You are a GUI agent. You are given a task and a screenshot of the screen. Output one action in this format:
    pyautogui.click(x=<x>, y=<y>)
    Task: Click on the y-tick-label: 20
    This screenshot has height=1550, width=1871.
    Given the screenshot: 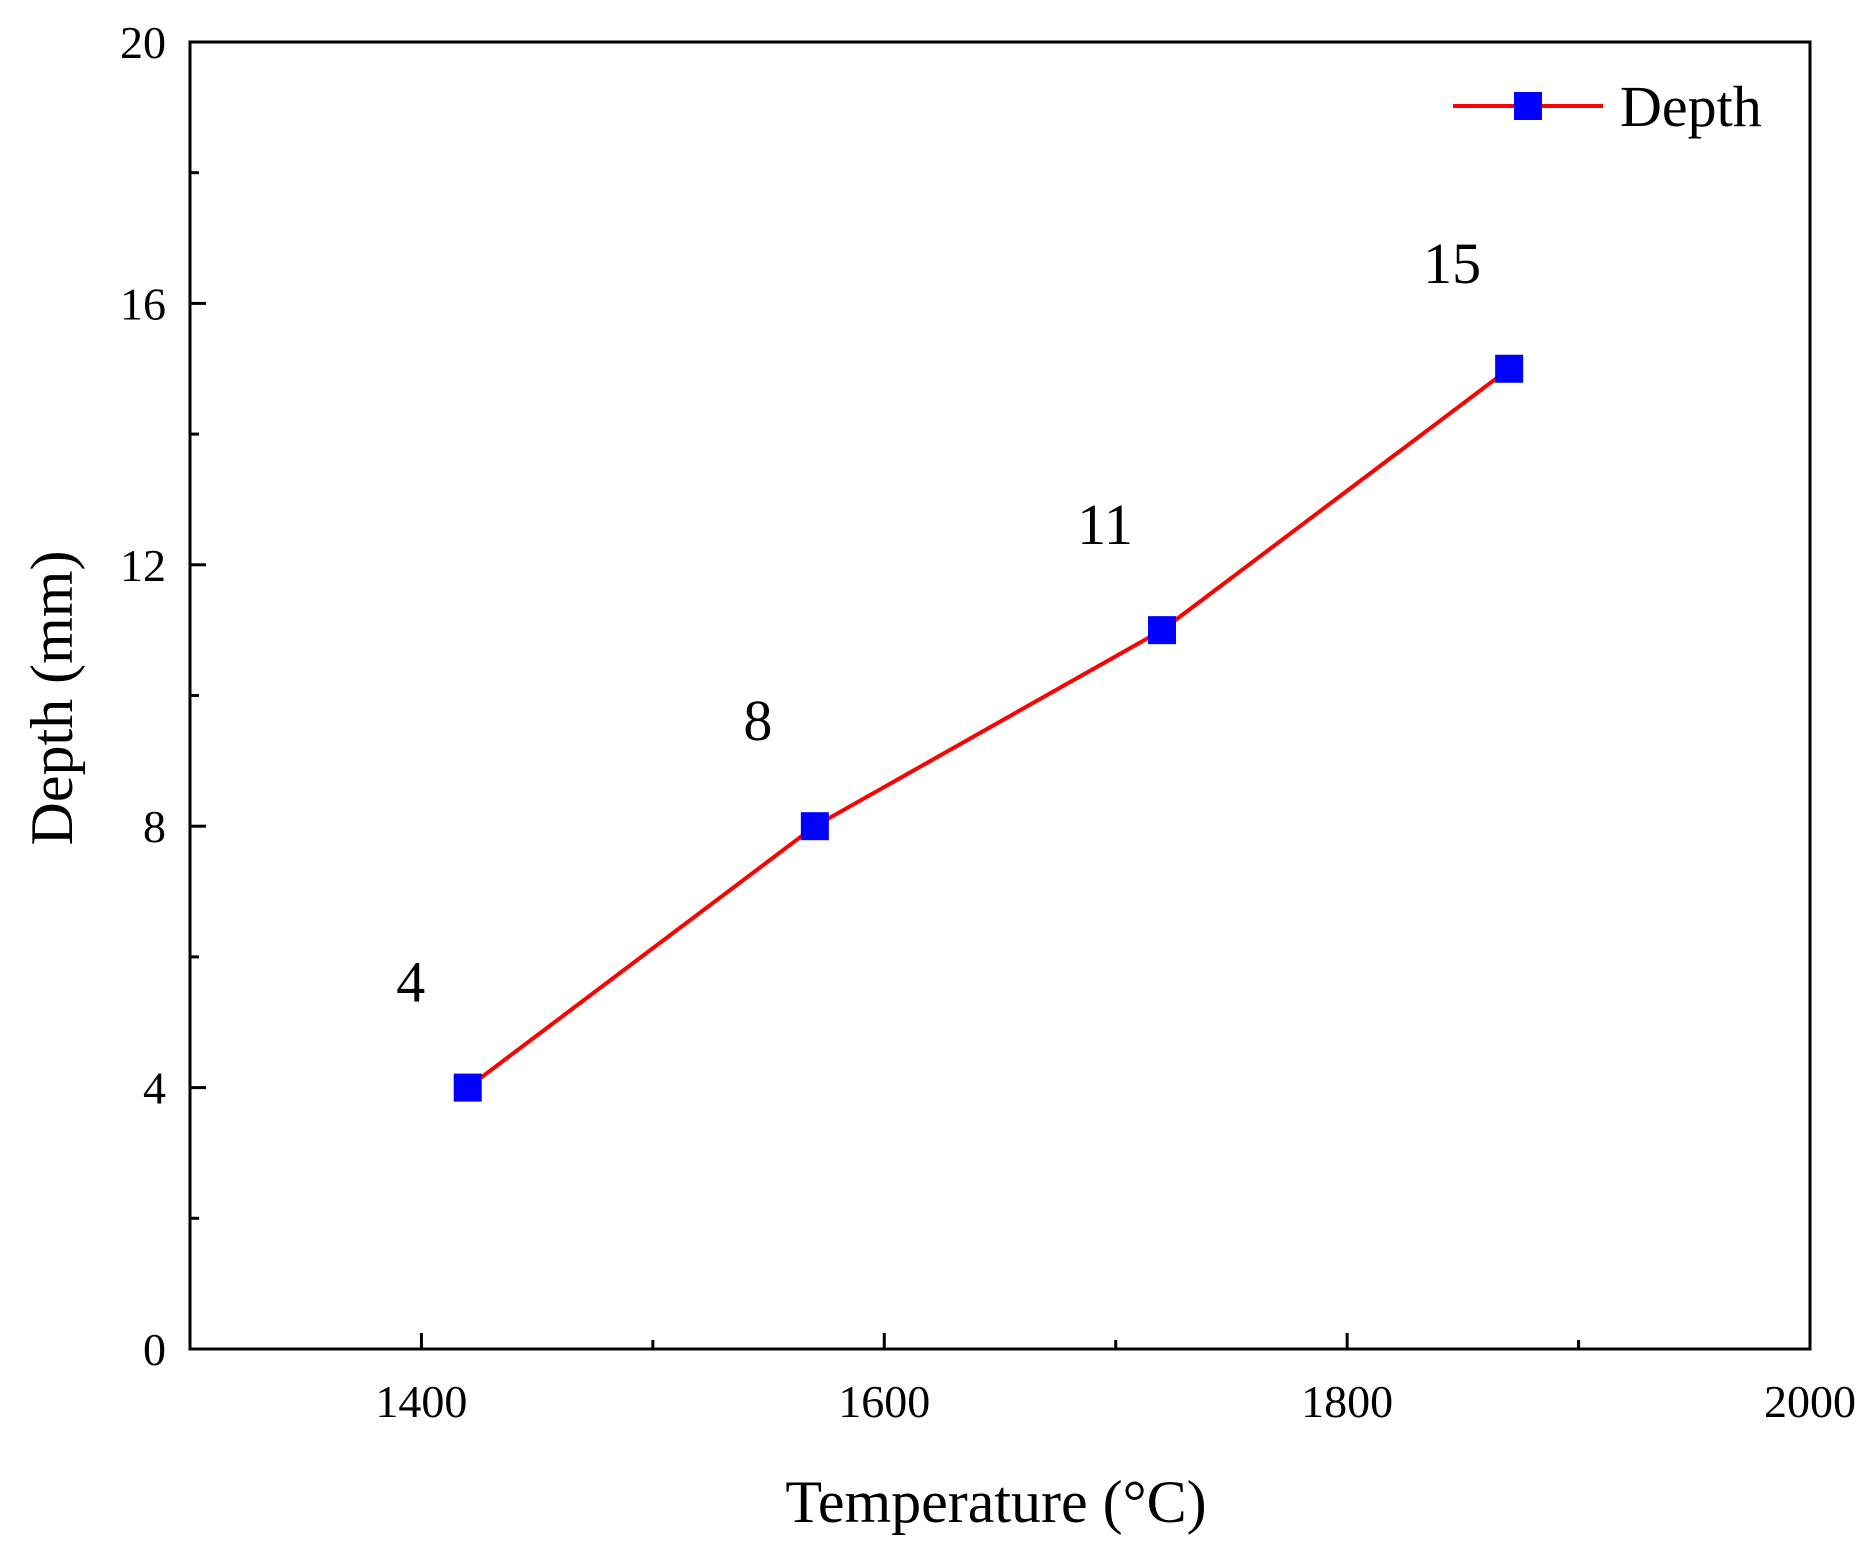 What is the action you would take?
    pyautogui.click(x=143, y=42)
    